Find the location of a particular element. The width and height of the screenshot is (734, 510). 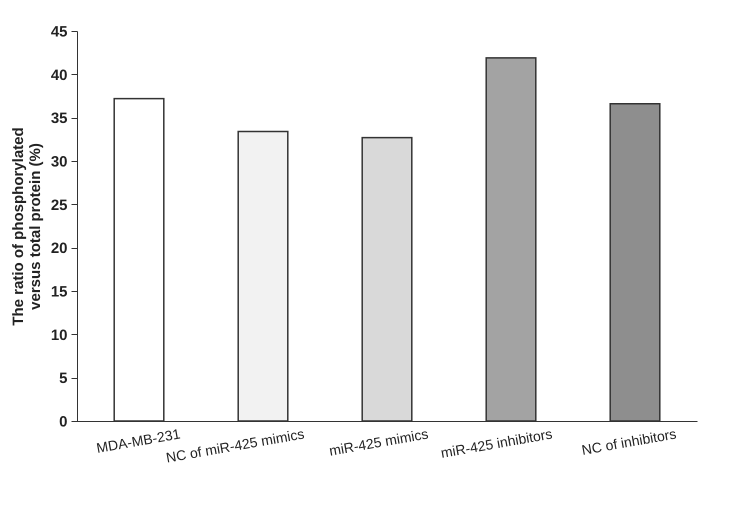

y-tick-label: 20 is located at coordinates (59, 249).